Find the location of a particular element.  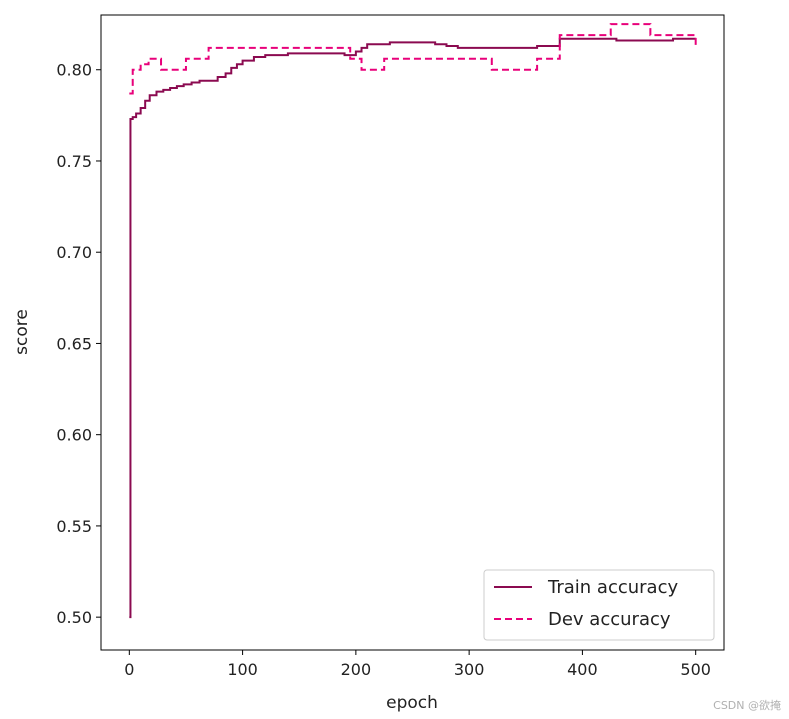

legend: Train accuracy Dev accuracy is located at coordinates (599, 605).